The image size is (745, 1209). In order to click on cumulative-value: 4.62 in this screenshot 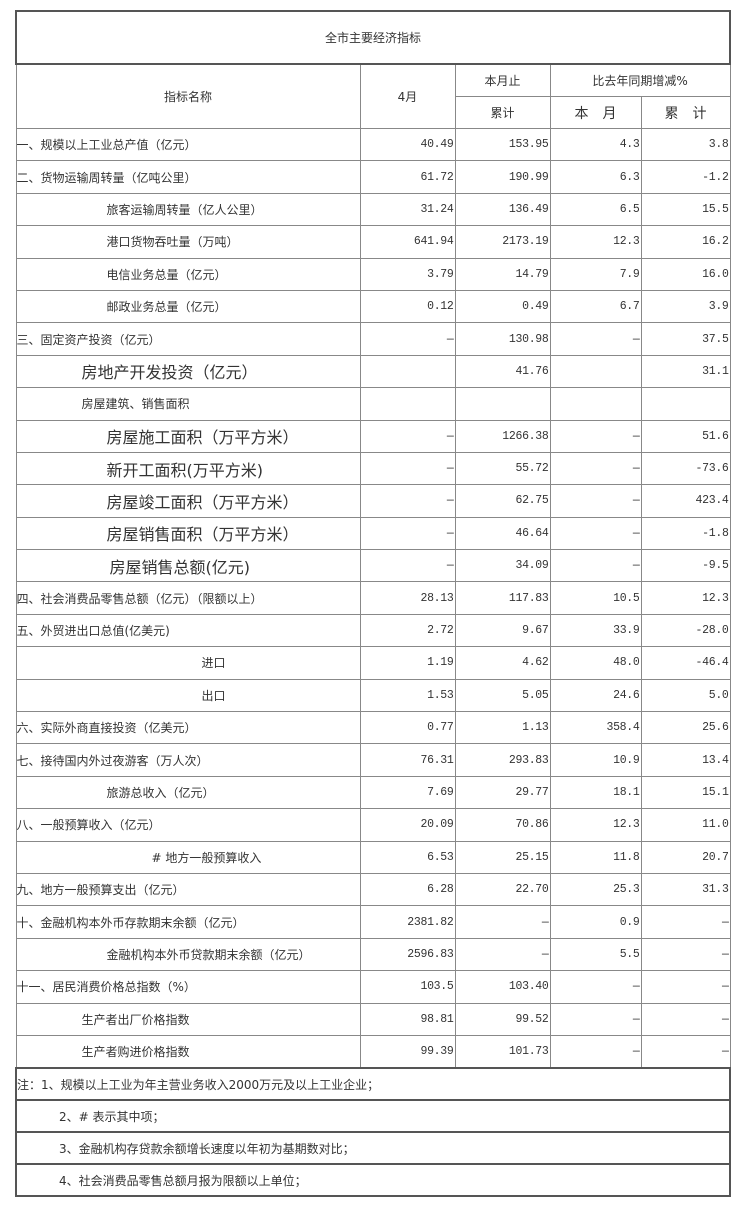, I will do `click(502, 663)`.